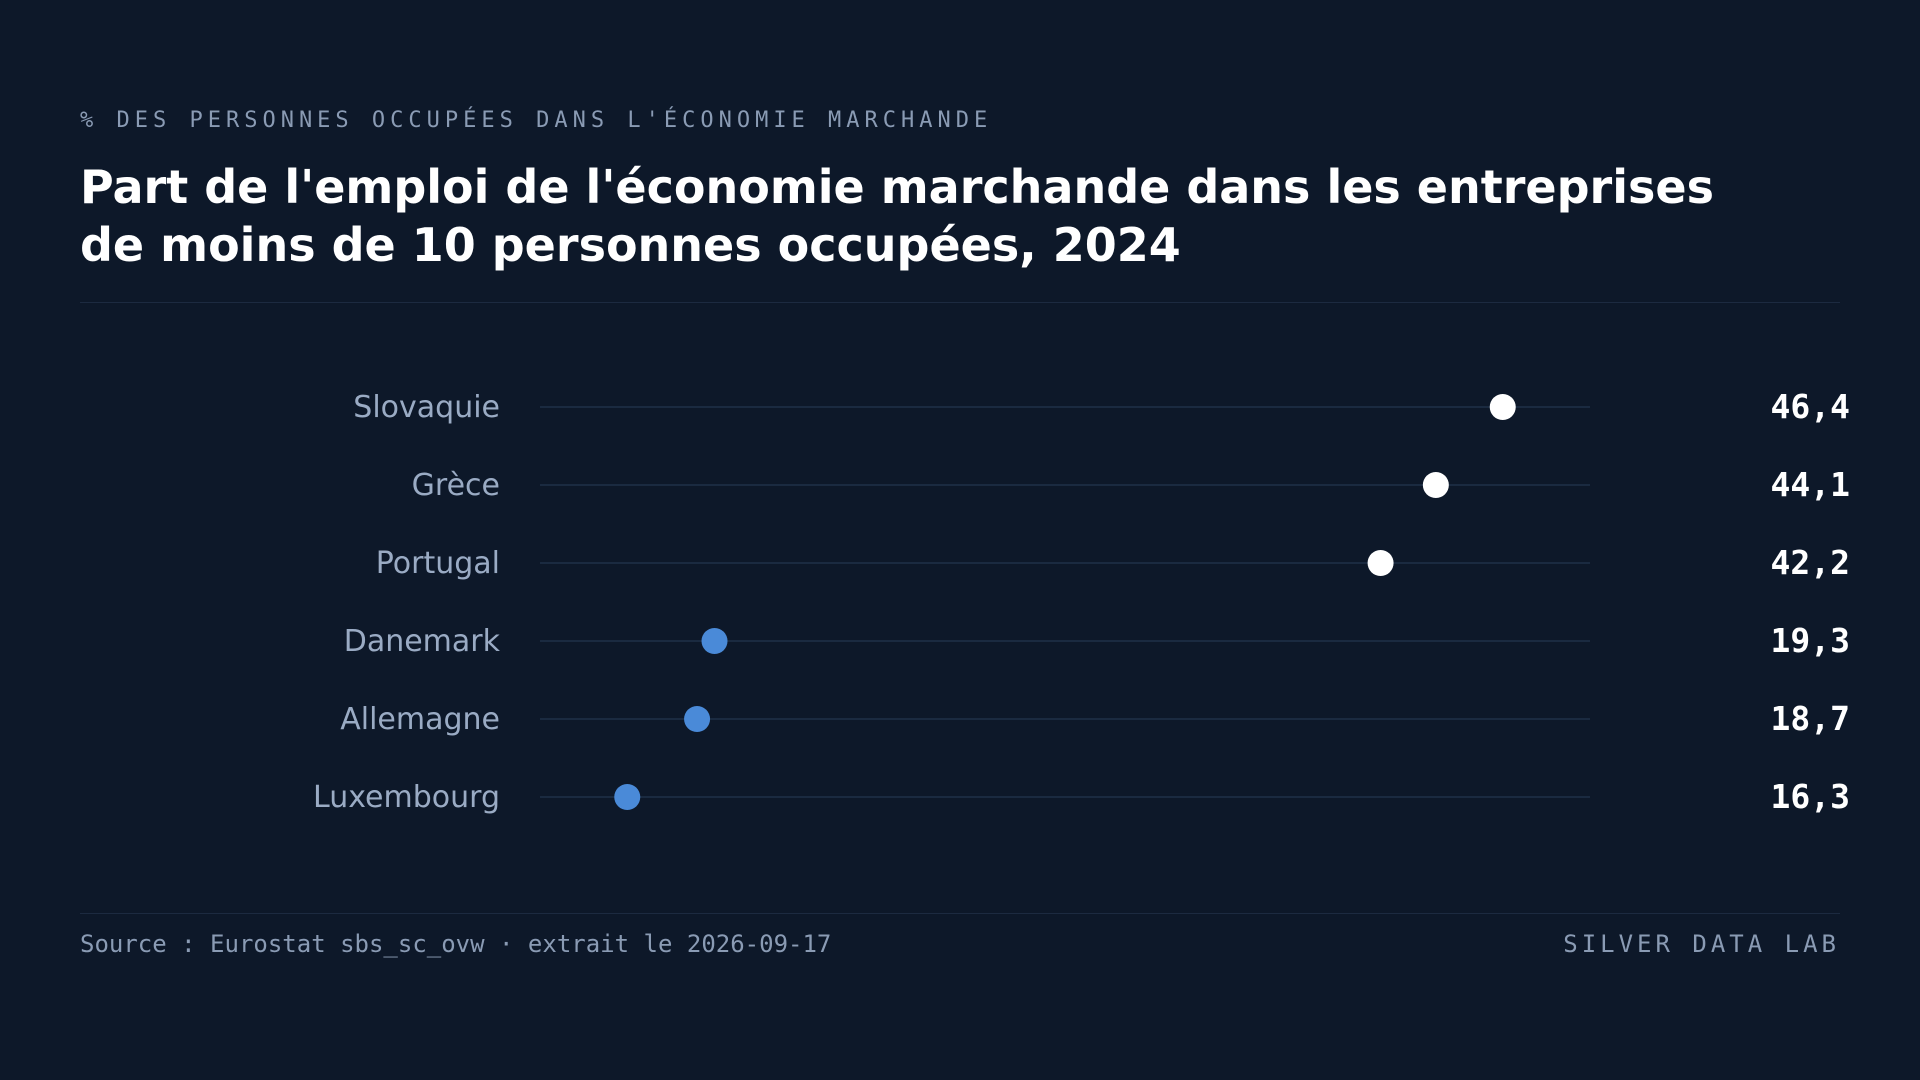 The image size is (1920, 1080). What do you see at coordinates (1810, 406) in the screenshot?
I see `value-label: 46,4` at bounding box center [1810, 406].